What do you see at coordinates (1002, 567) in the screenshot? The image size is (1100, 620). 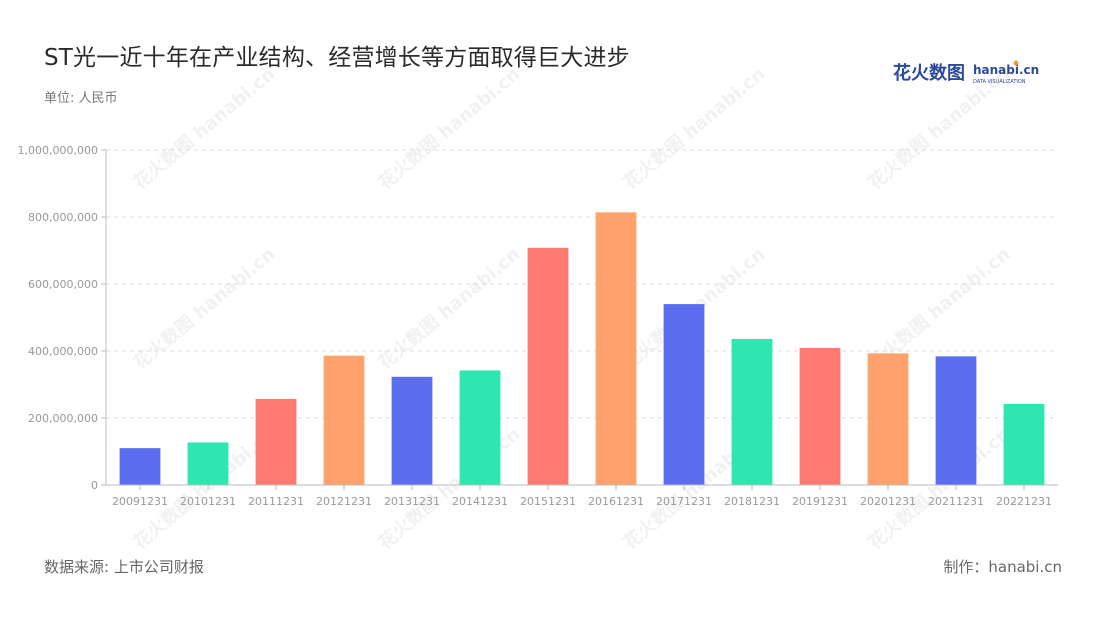 I see `credit: 制作：hanabi.cn` at bounding box center [1002, 567].